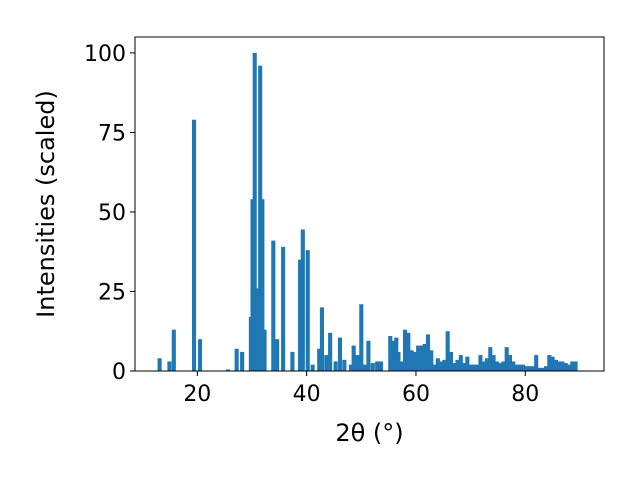 This screenshot has height=480, width=640. I want to click on y-tick-label: 50, so click(112, 213).